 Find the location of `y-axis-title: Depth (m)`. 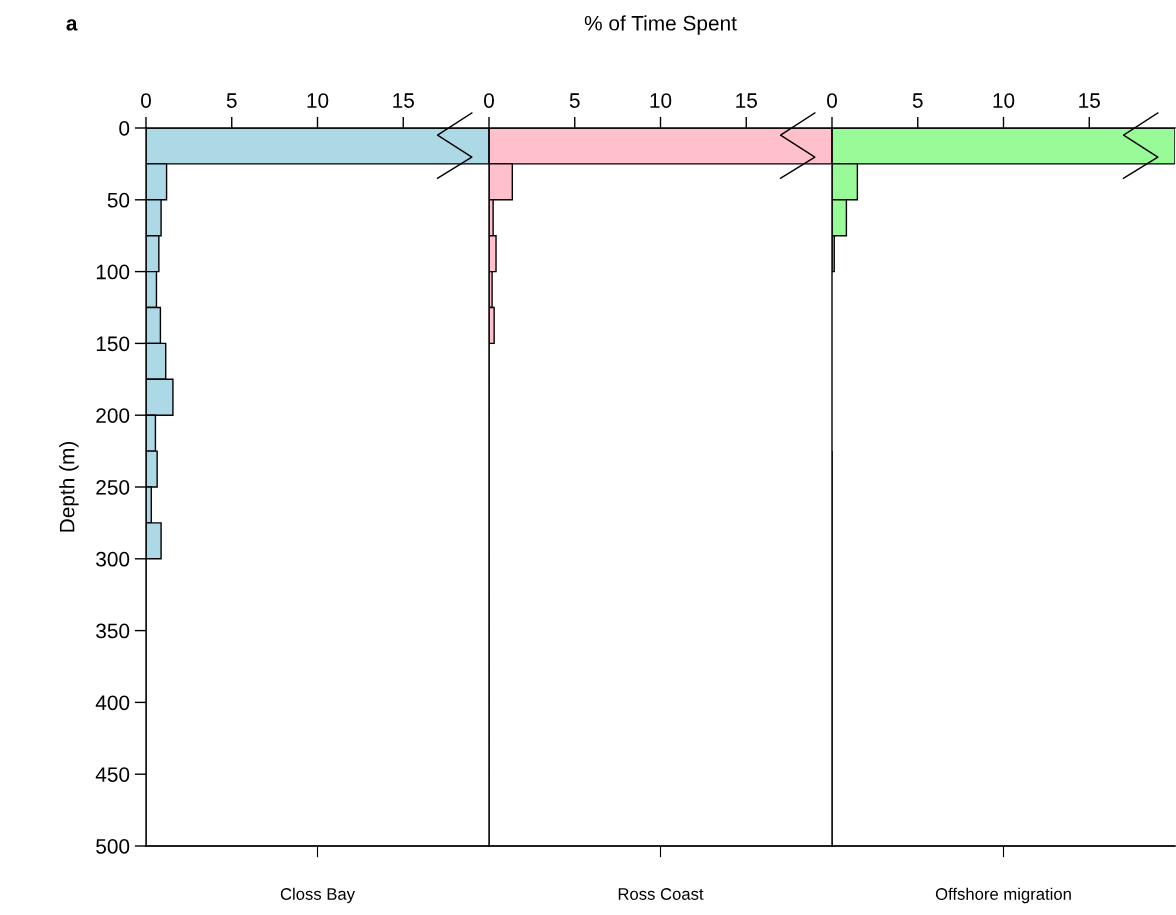

y-axis-title: Depth (m) is located at coordinates (69, 486).